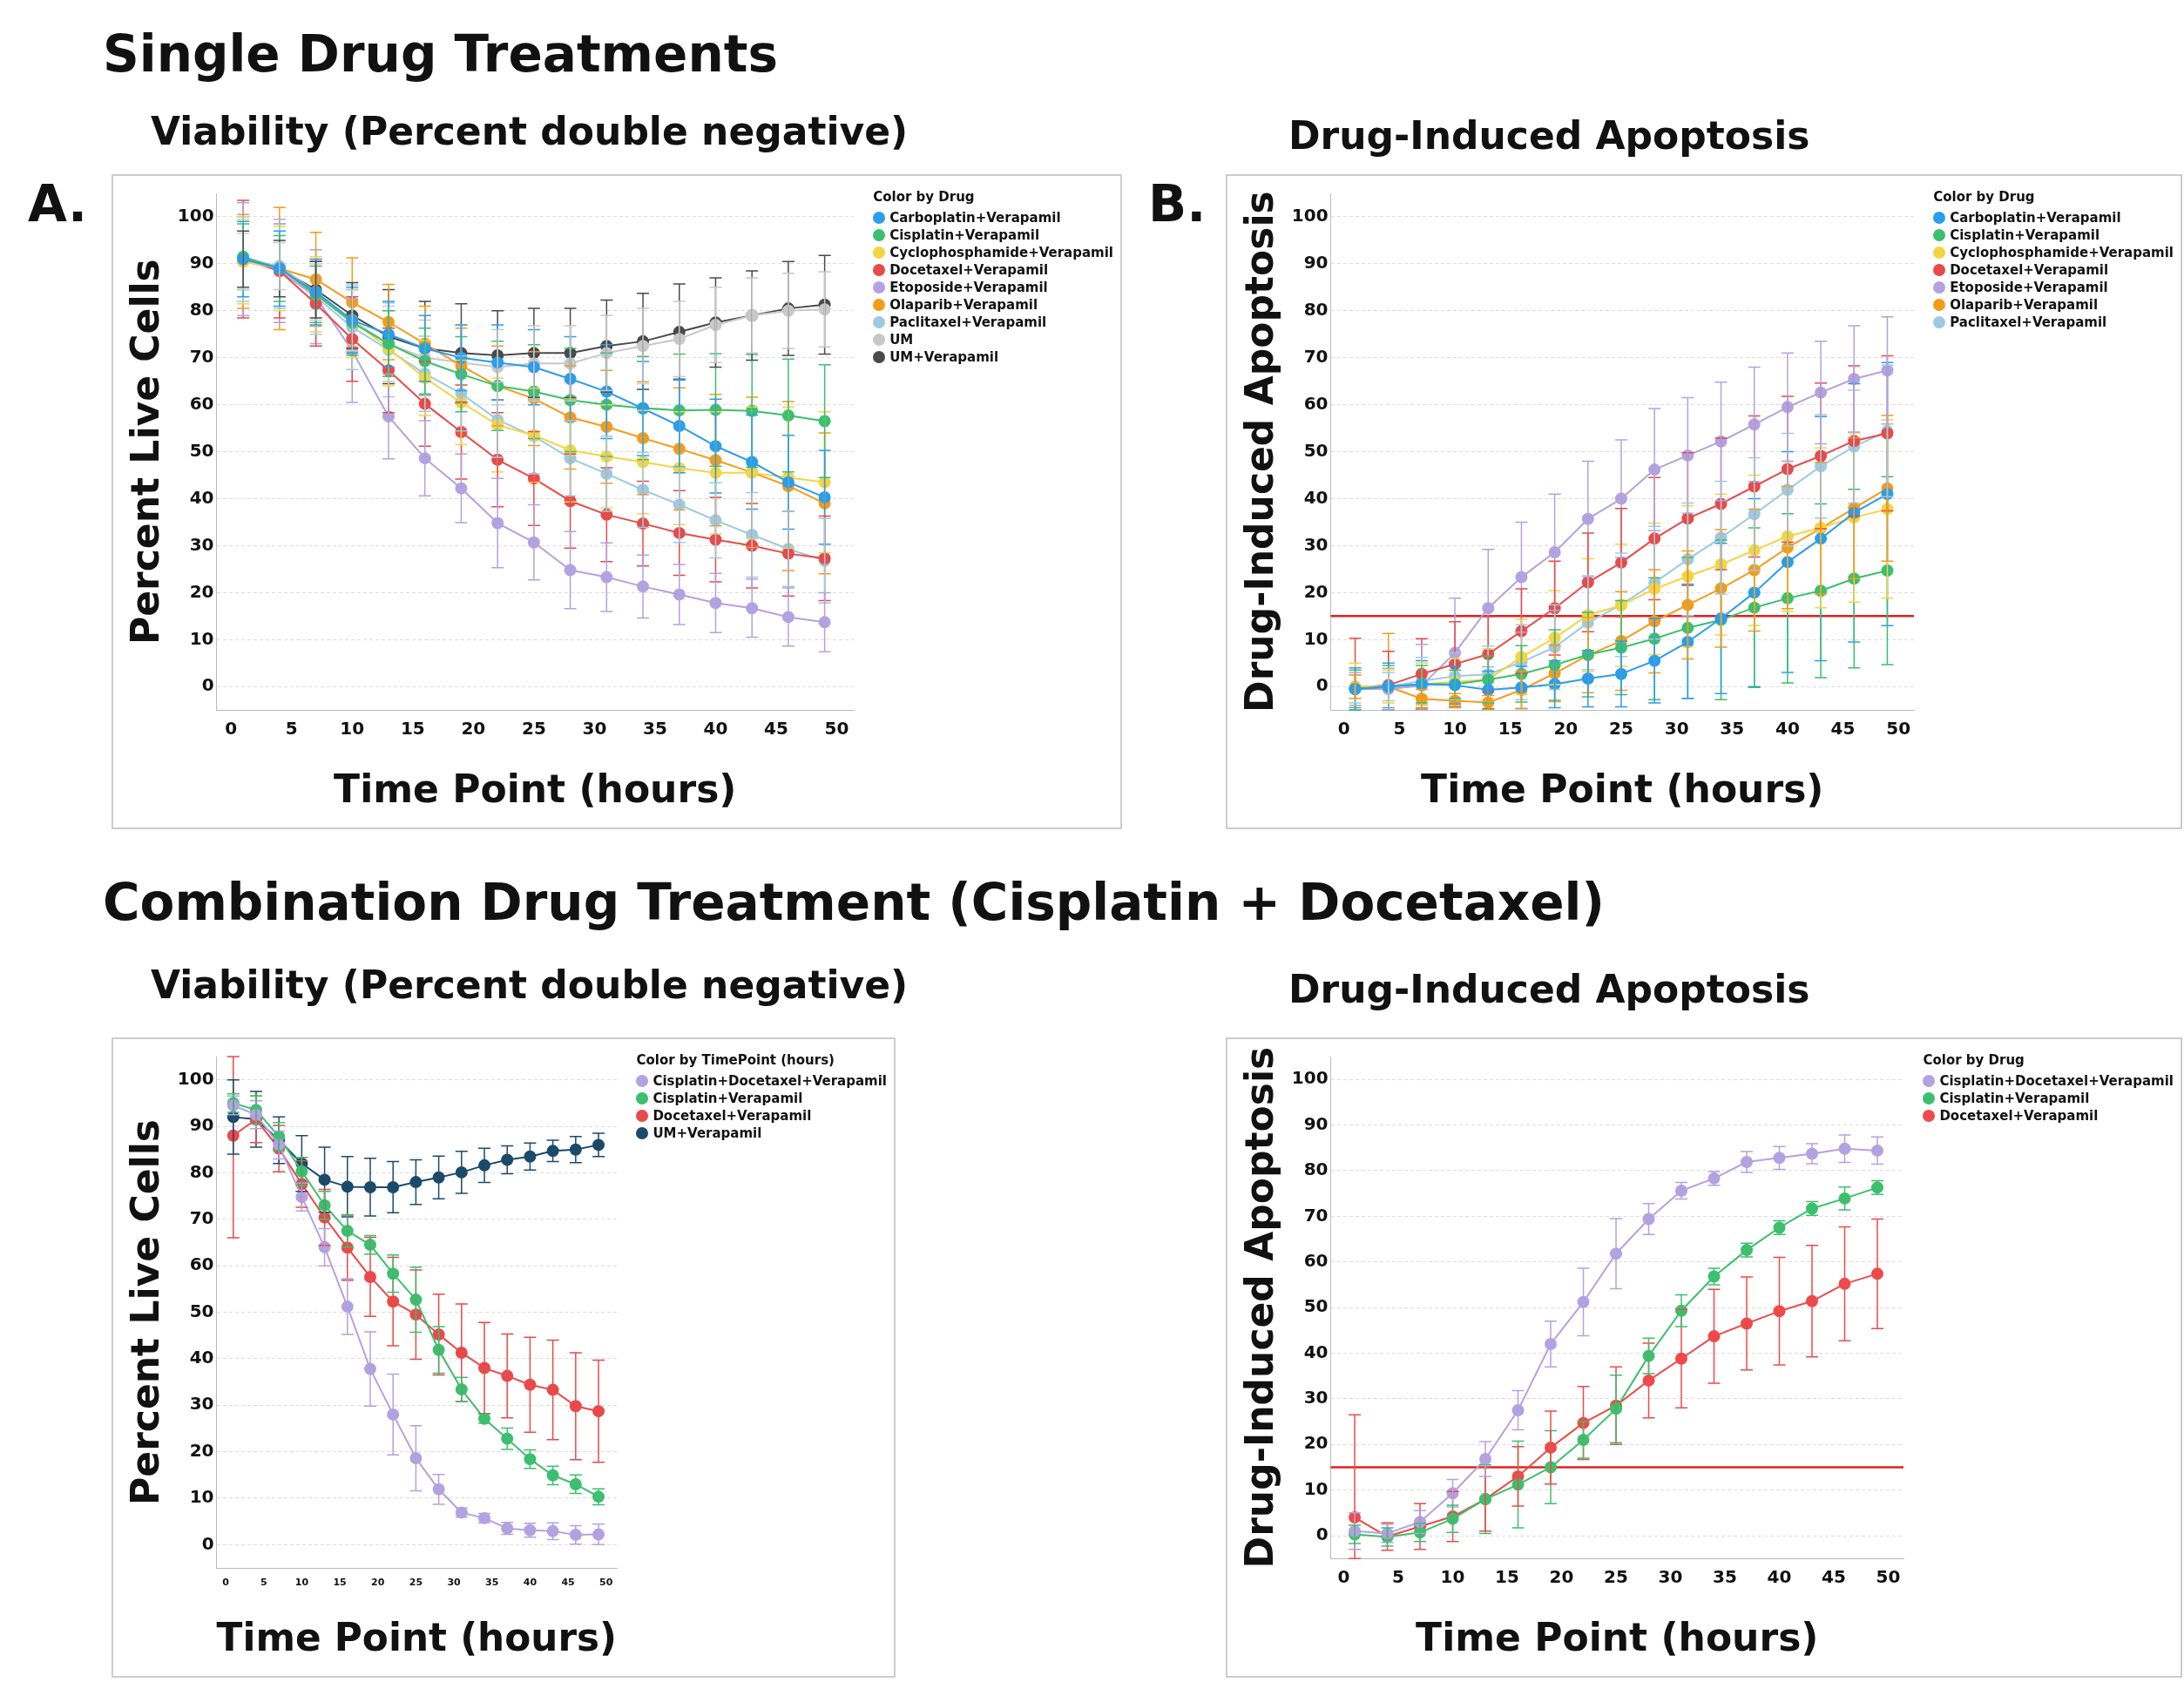 The image size is (2184, 1682). Describe the element at coordinates (902, 340) in the screenshot. I see `legend-label: UM` at that location.